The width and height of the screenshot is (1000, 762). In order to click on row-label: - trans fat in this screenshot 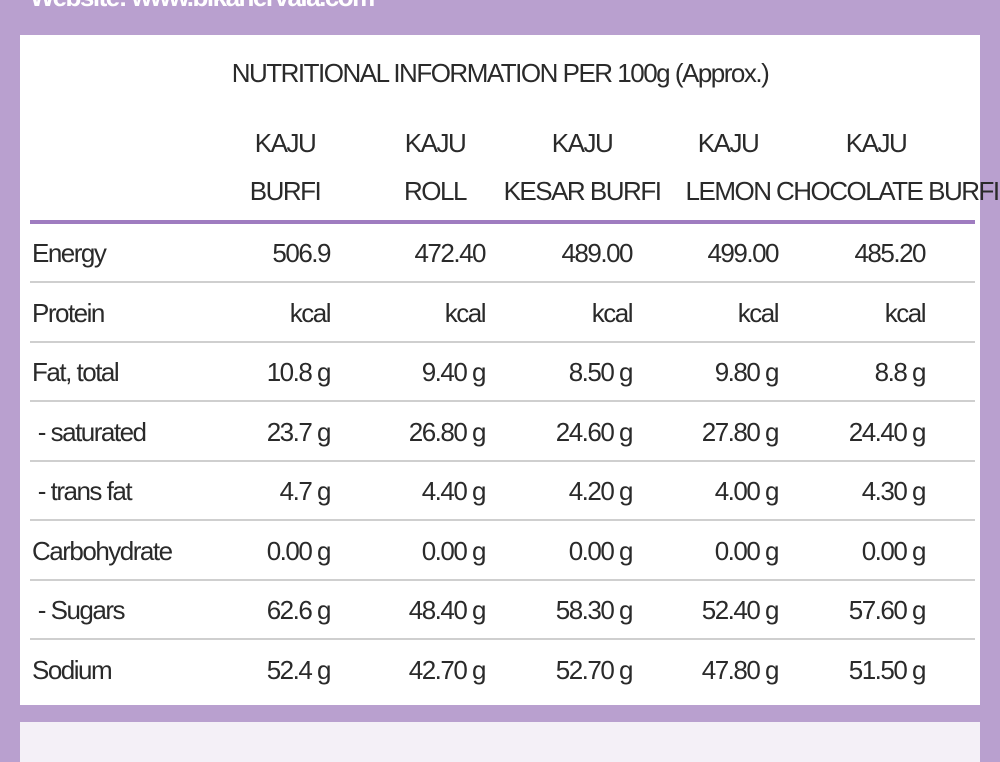, I will do `click(82, 491)`.